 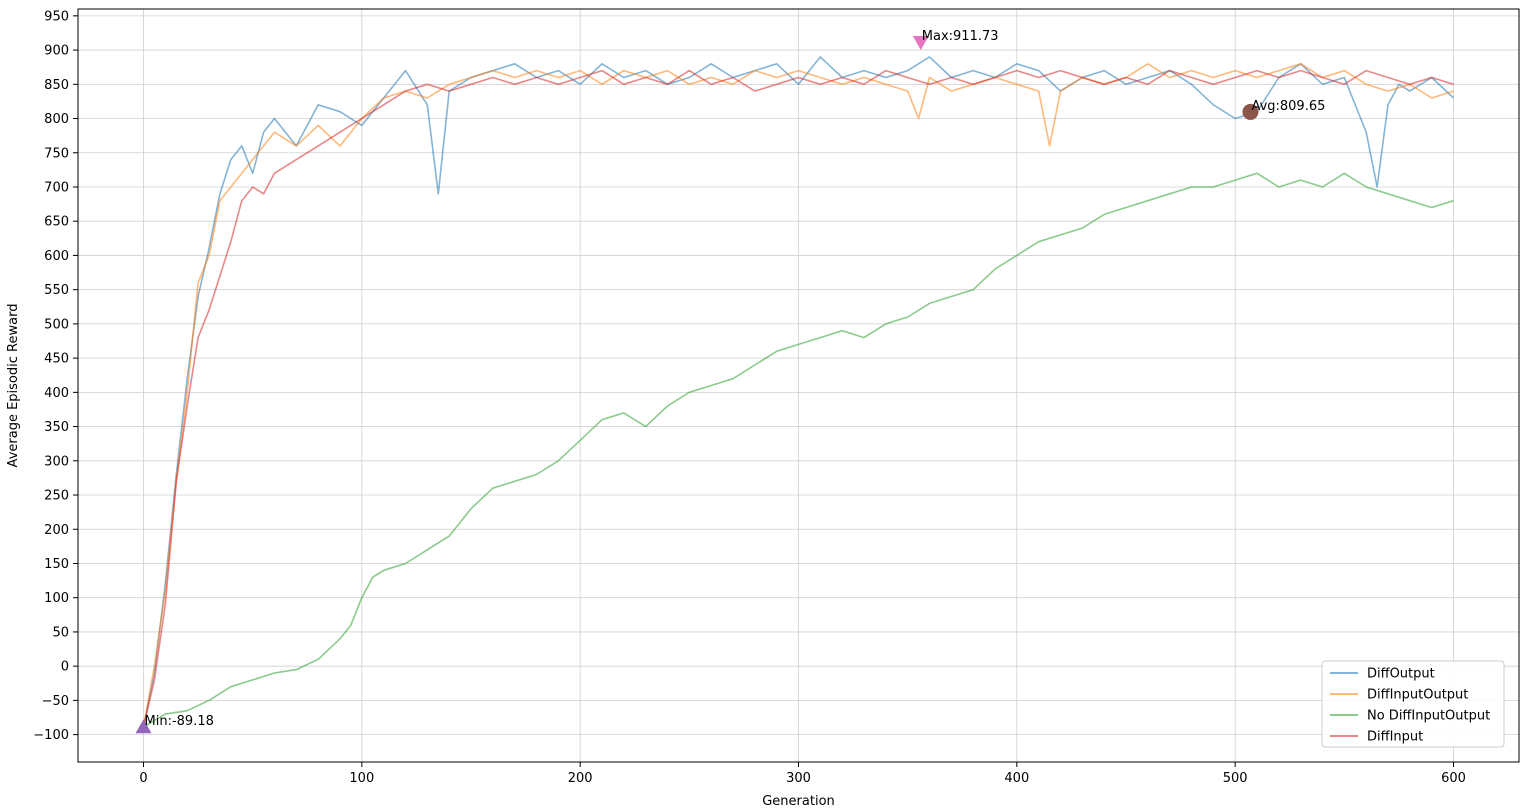 I want to click on y-tick-label: 850, so click(x=56, y=85).